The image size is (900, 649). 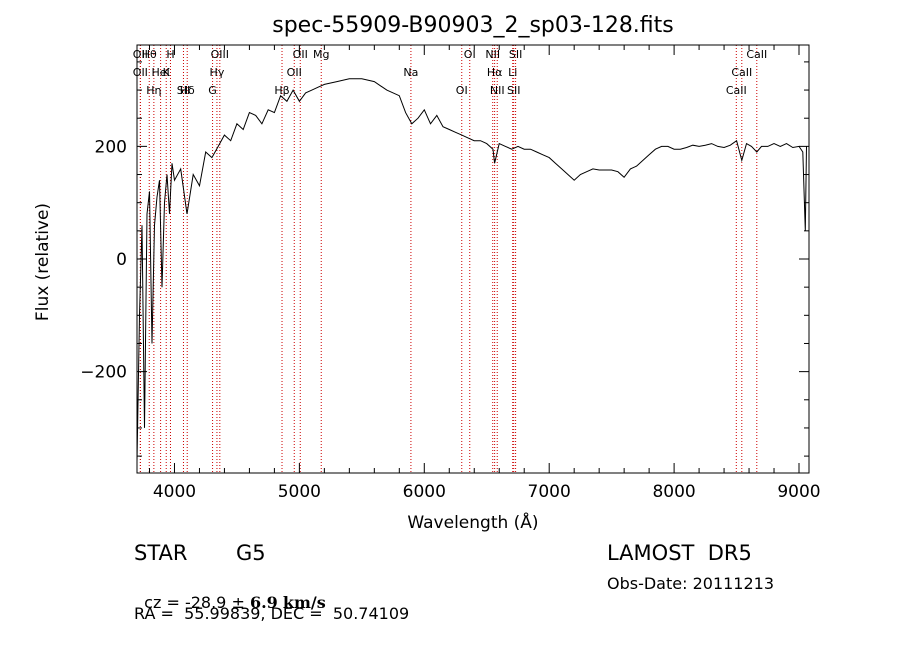 I want to click on line-label: OIII, so click(x=220, y=54).